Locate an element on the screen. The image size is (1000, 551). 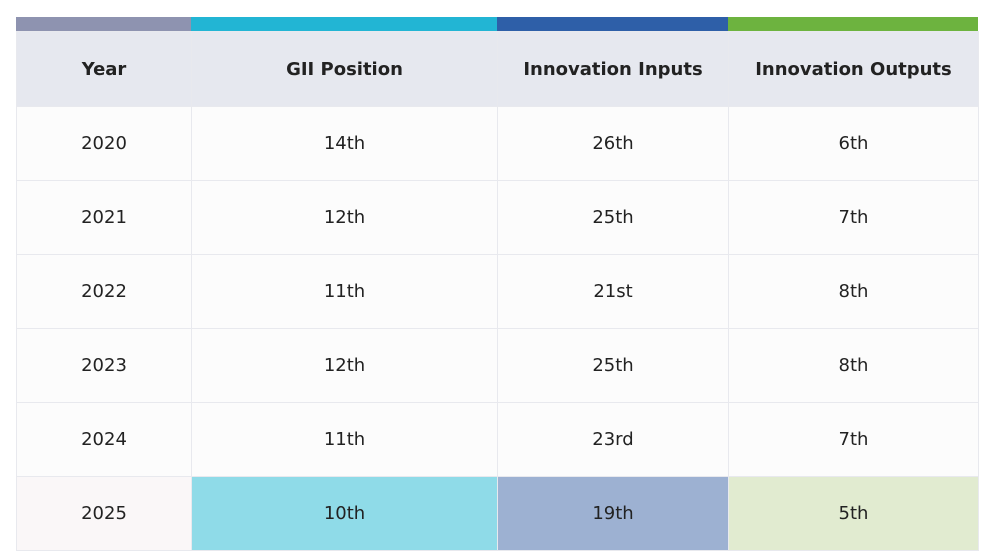
table-cell: 21st is located at coordinates (613, 291).